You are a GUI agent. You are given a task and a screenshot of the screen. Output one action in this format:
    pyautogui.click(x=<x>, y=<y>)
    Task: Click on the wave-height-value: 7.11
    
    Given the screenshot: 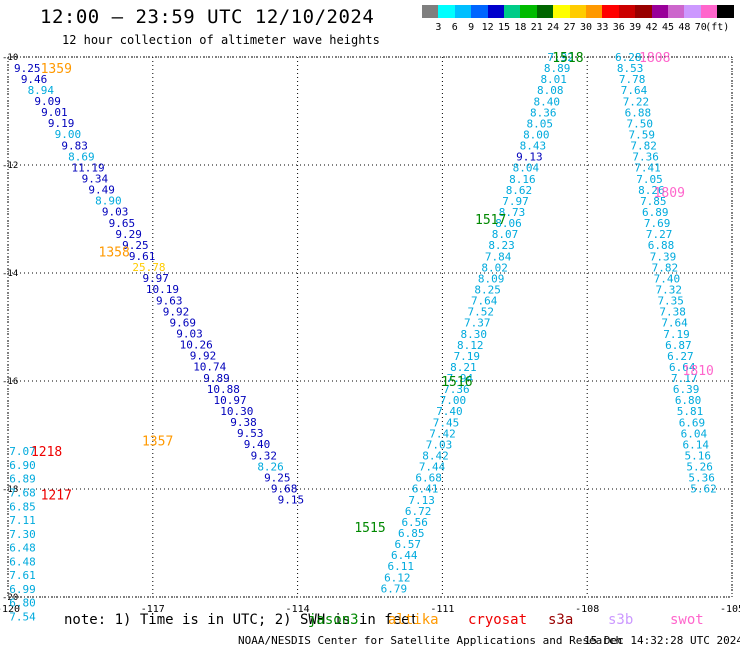 What is the action you would take?
    pyautogui.click(x=22, y=520)
    